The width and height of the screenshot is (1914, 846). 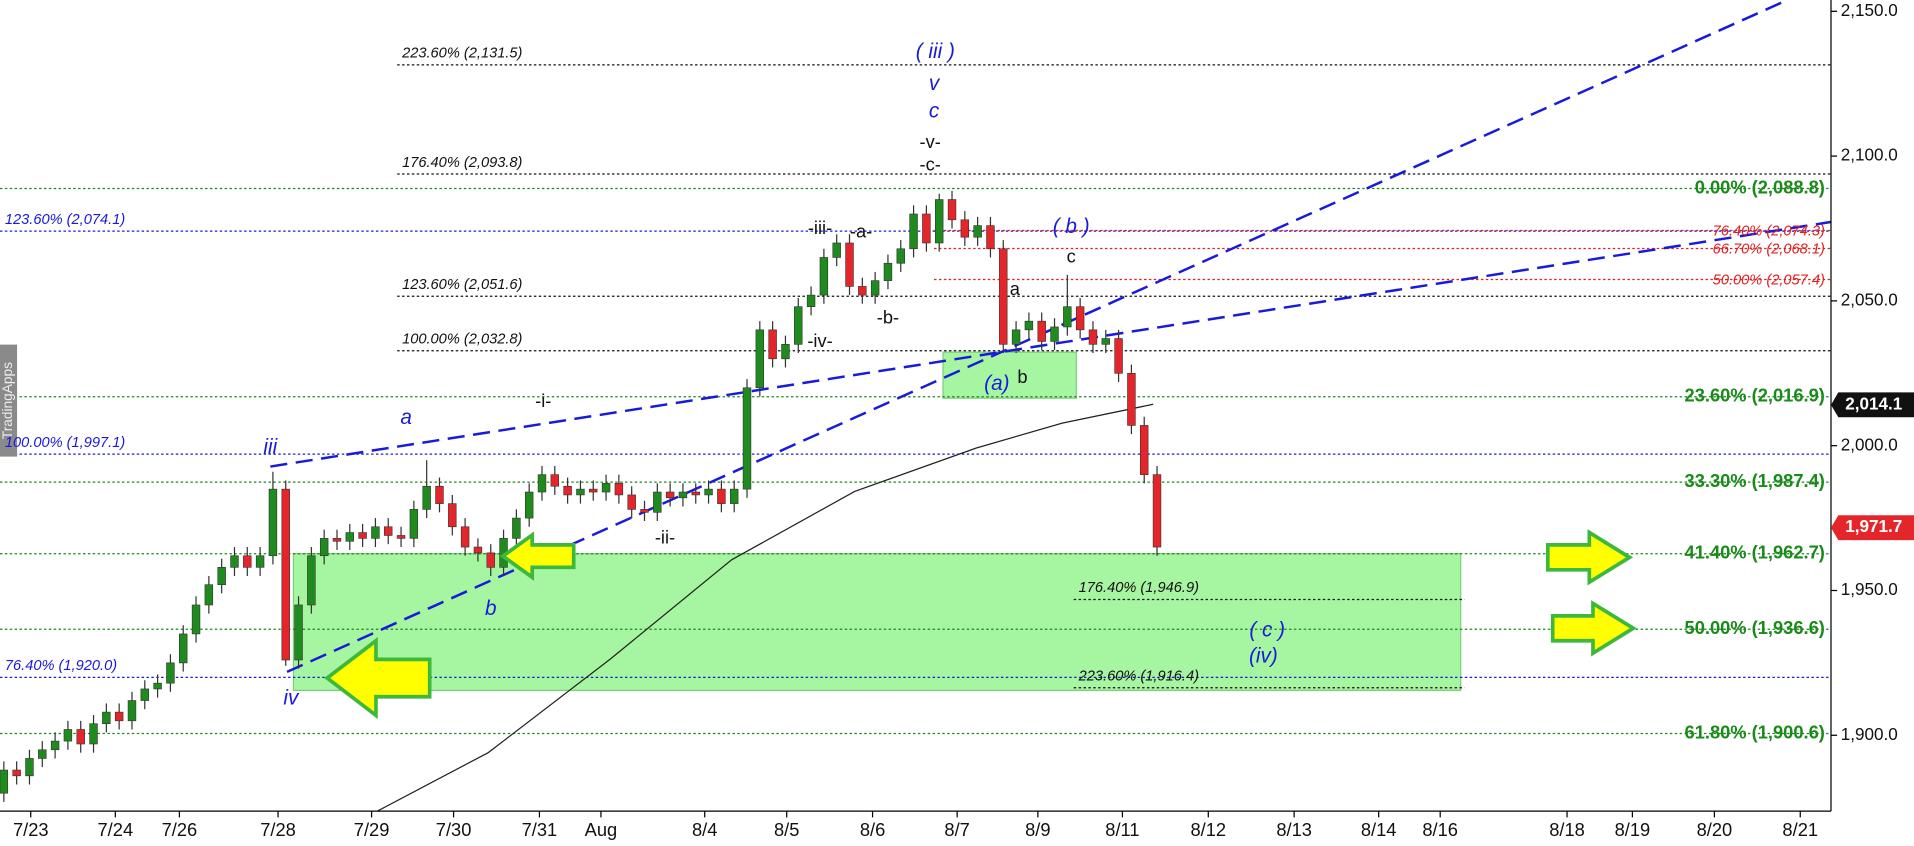 I want to click on level-label: 76.40% (1,920.0), so click(x=61, y=666).